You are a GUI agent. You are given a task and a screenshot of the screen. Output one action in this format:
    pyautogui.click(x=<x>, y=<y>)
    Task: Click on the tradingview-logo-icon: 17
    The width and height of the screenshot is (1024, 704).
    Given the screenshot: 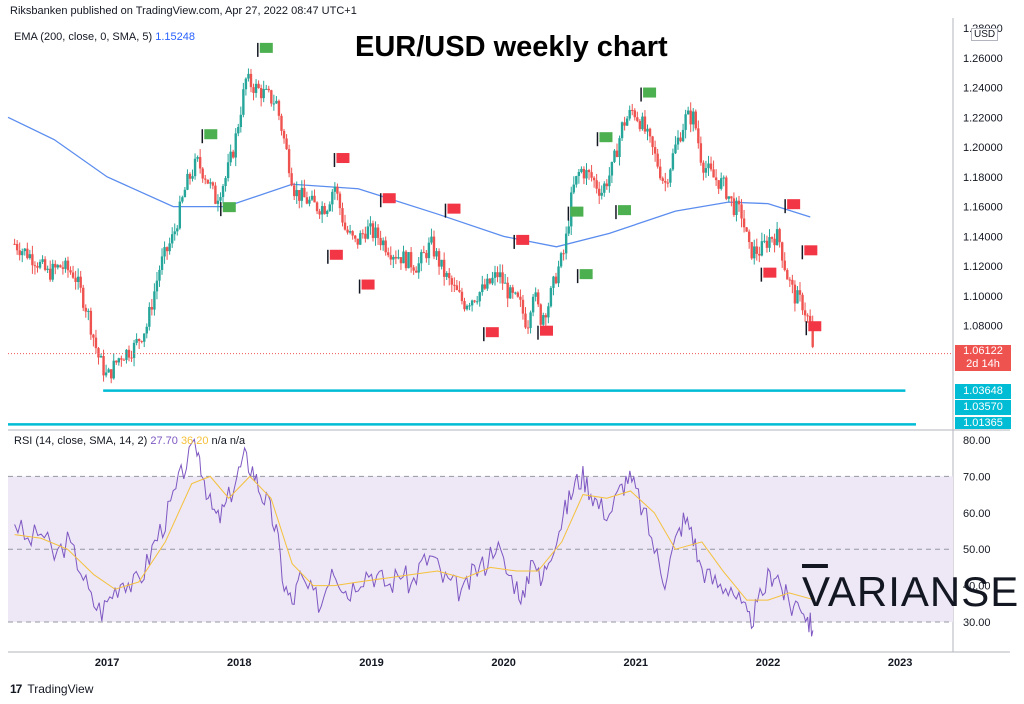 What is the action you would take?
    pyautogui.click(x=16, y=689)
    